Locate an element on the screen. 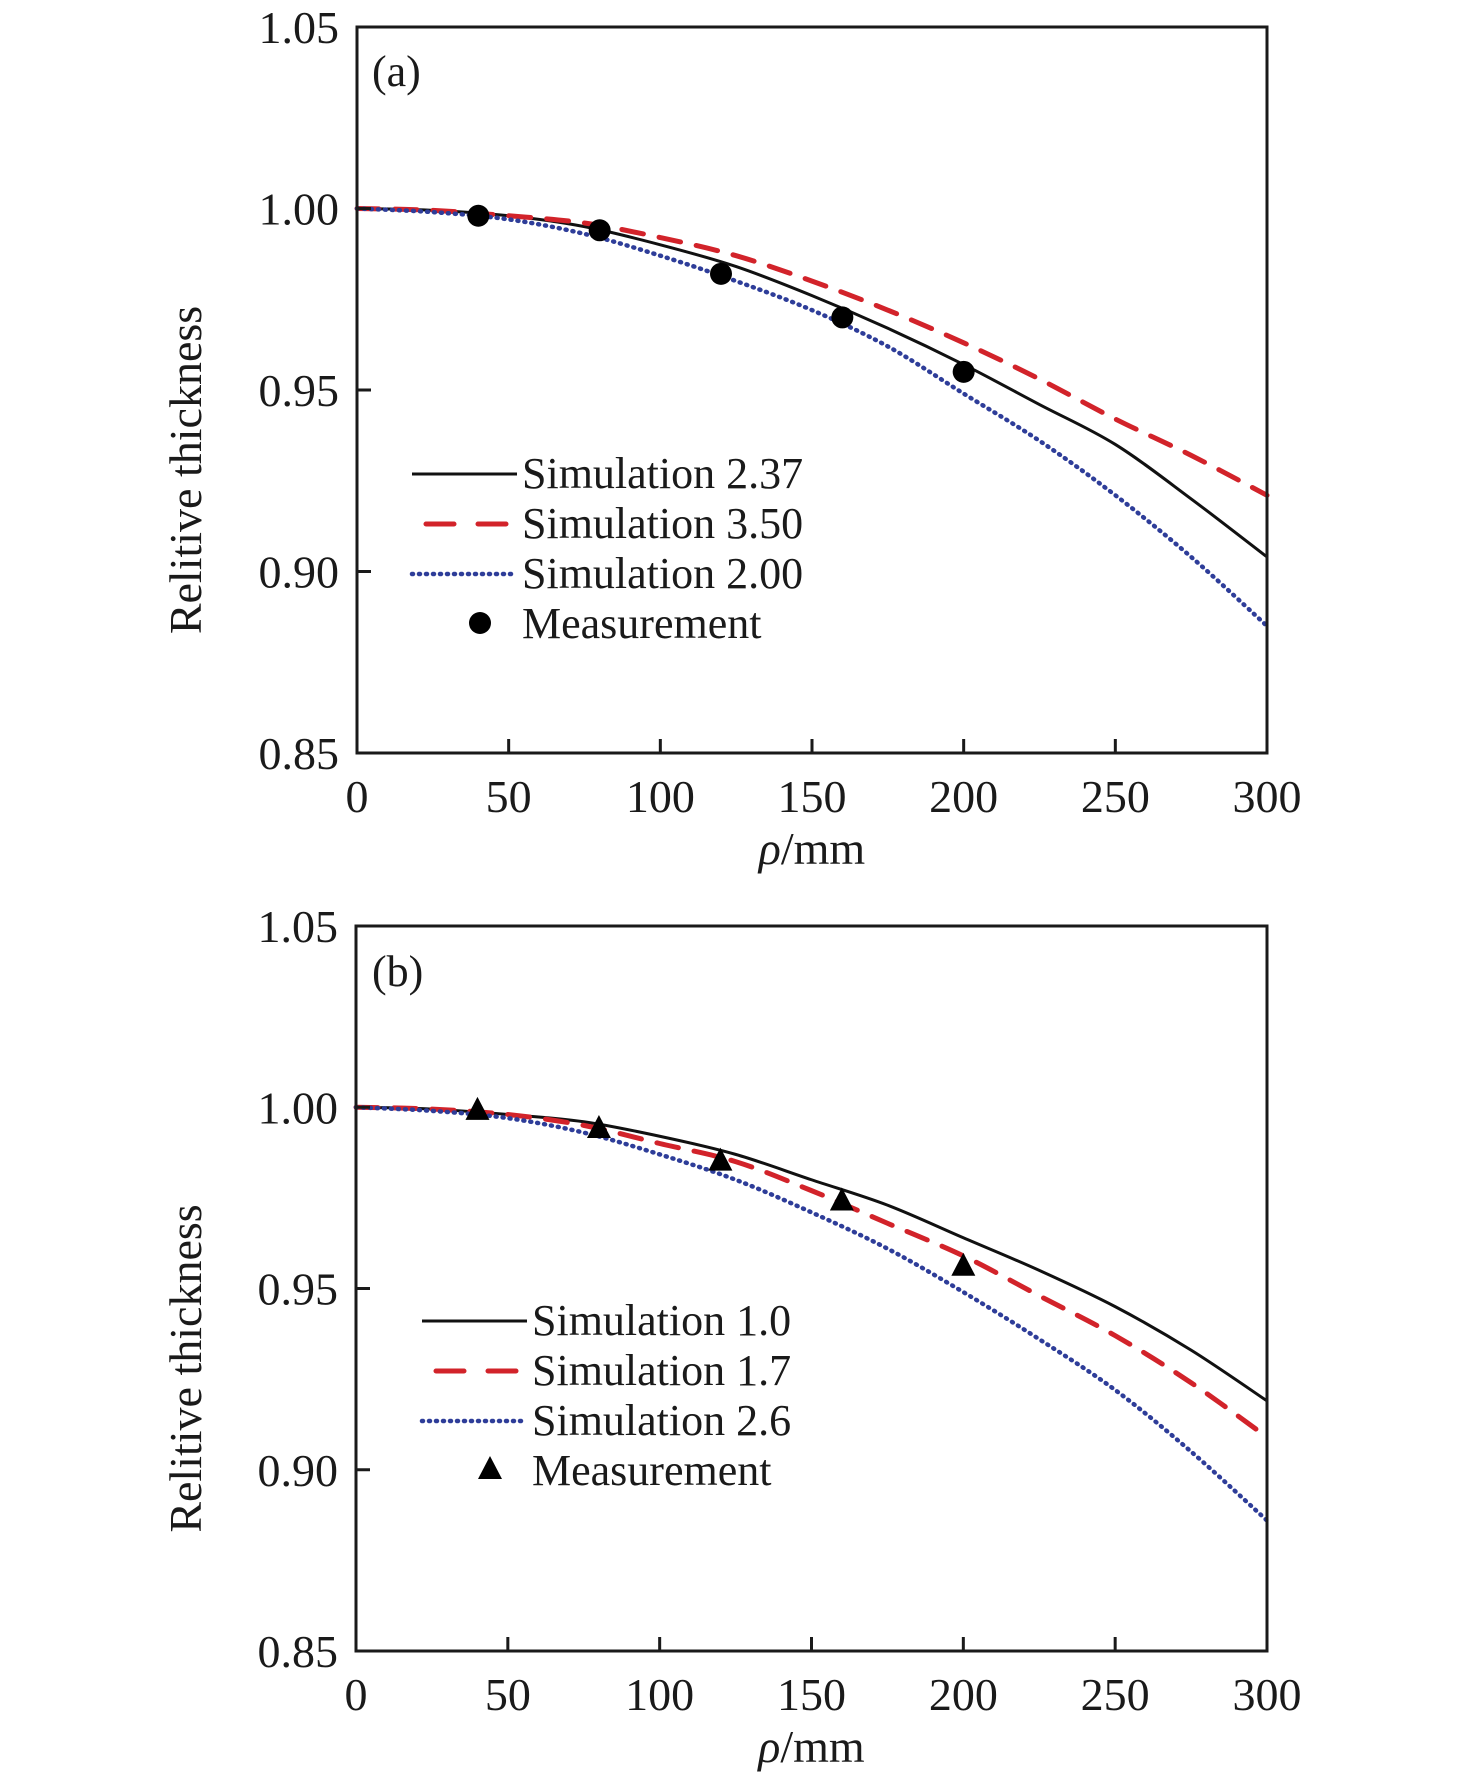  legend-label: Simulation 2.6 is located at coordinates (661, 1420).